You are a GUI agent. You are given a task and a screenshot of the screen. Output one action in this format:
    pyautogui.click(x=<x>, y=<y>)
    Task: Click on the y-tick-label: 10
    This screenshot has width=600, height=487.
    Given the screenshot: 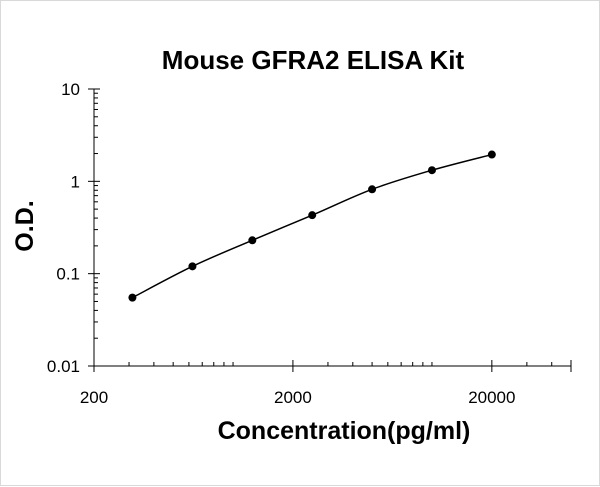 What is the action you would take?
    pyautogui.click(x=70, y=89)
    